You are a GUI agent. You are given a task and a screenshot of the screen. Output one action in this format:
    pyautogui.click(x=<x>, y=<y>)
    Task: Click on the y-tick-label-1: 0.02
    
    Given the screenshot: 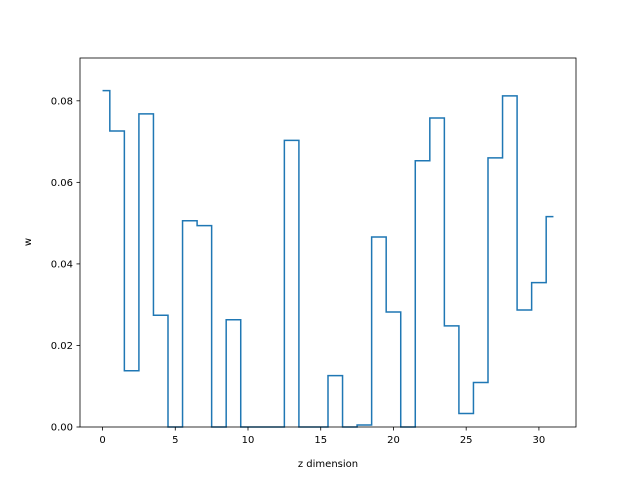 What is the action you would take?
    pyautogui.click(x=62, y=346)
    